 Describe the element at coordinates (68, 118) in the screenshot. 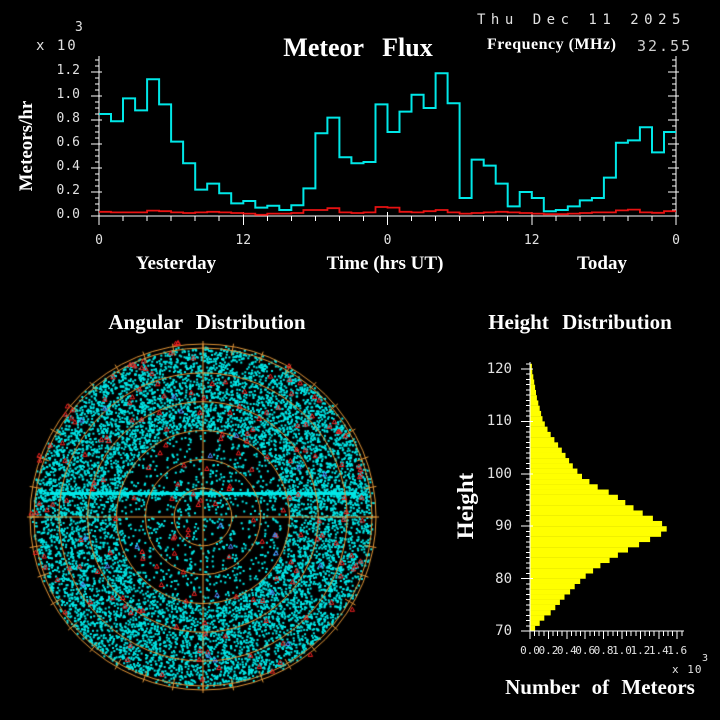

I see `flux-ytick-label: 0.8` at that location.